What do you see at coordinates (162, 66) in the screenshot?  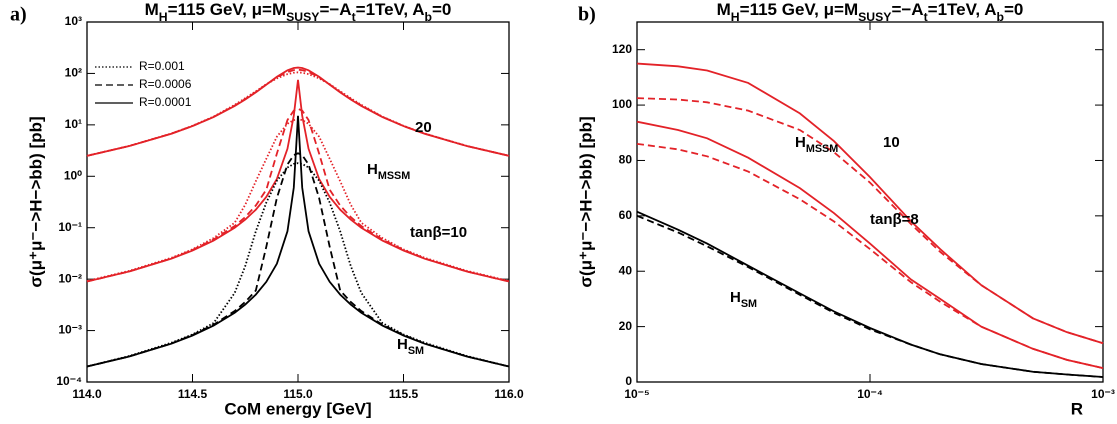 I see `legend-label: R=0.001` at bounding box center [162, 66].